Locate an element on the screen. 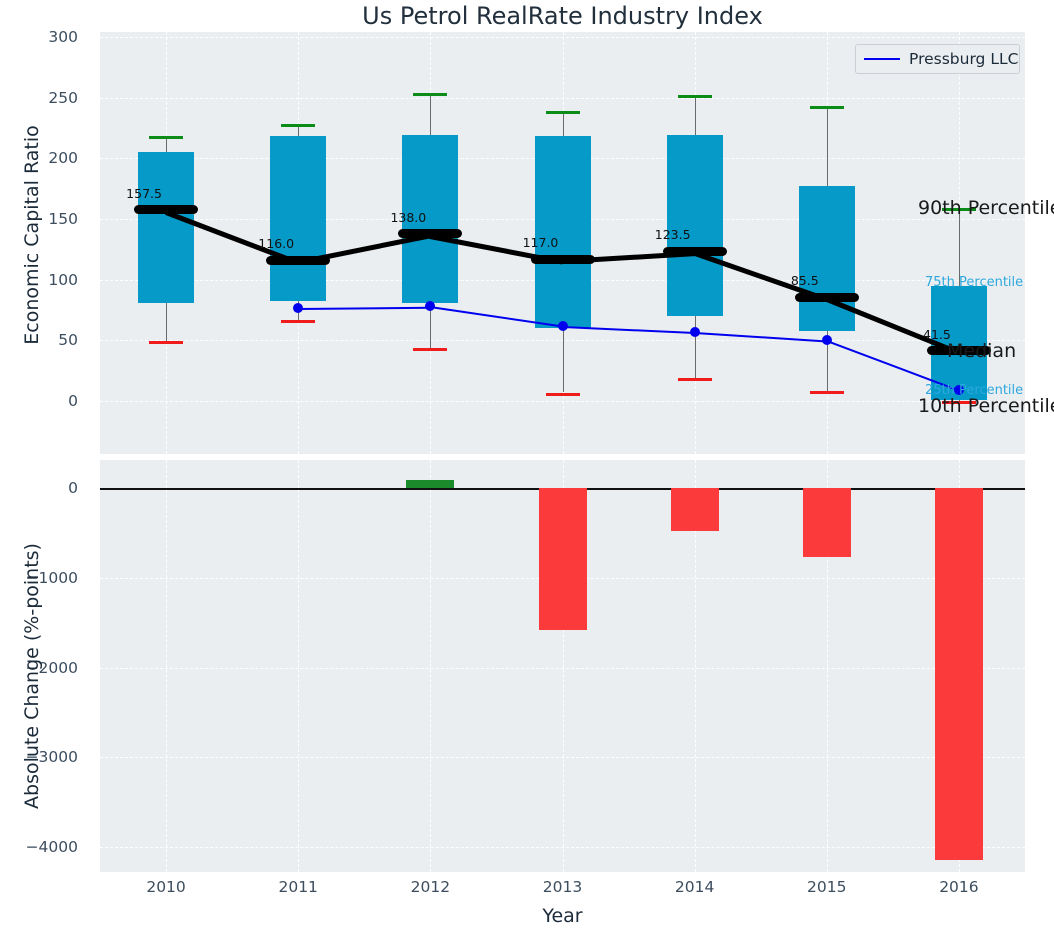 Image resolution: width=1054 pixels, height=942 pixels. y-tick-label: −2000 is located at coordinates (51, 667).